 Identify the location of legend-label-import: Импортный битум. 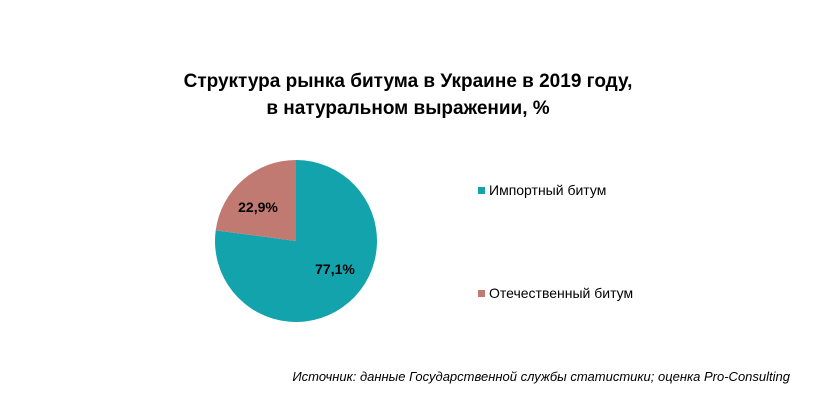
(548, 190).